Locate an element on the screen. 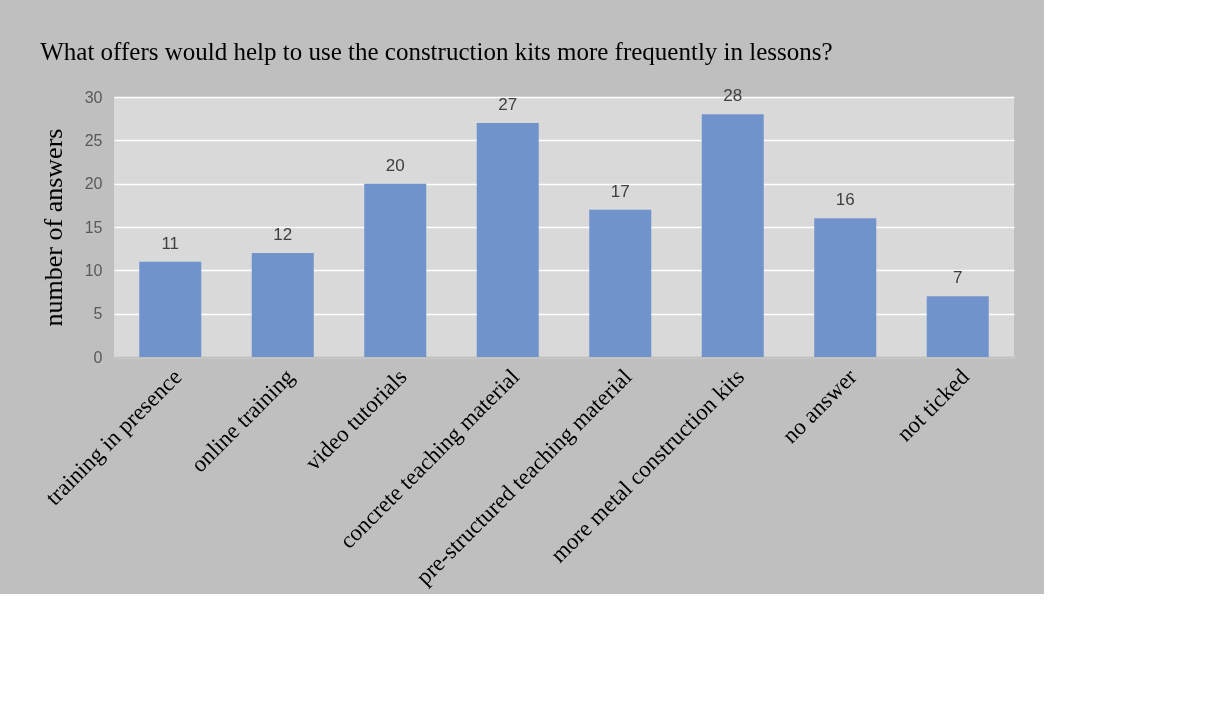 Image resolution: width=1226 pixels, height=722 pixels. data-label: 17 is located at coordinates (620, 191).